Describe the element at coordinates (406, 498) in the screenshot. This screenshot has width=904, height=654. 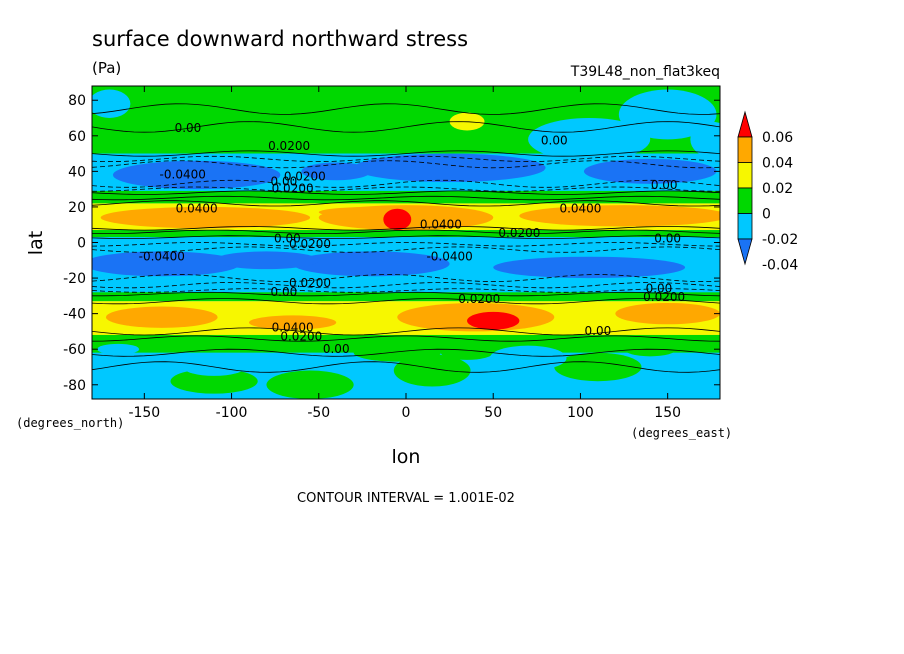
I see `contour-interval-note: CONTOUR INTERVAL = 1.001E-02` at that location.